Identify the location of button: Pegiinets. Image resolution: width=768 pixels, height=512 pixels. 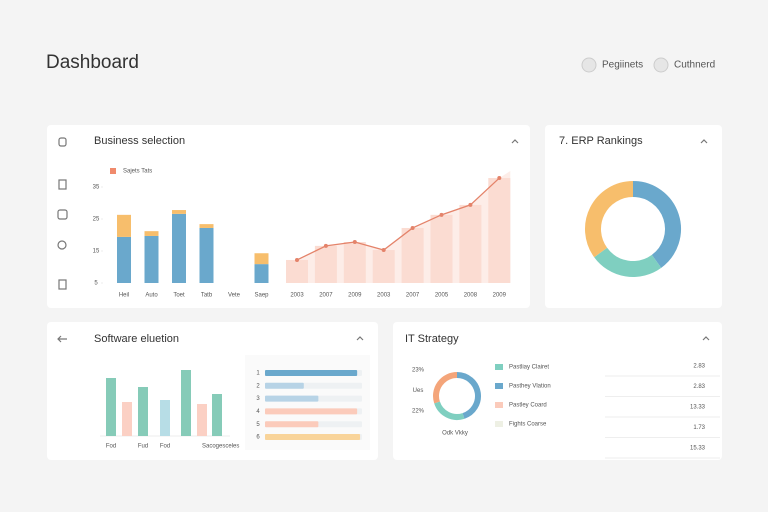
(622, 65).